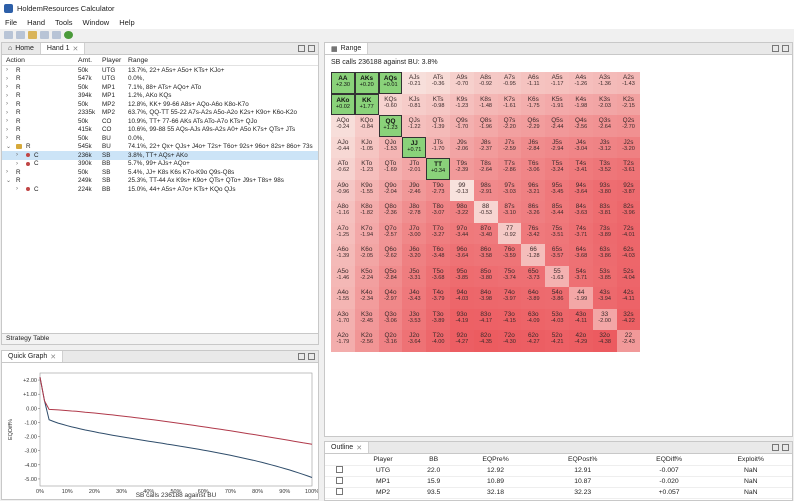 Image resolution: width=794 pixels, height=501 pixels. I want to click on menu-window: Window, so click(96, 22).